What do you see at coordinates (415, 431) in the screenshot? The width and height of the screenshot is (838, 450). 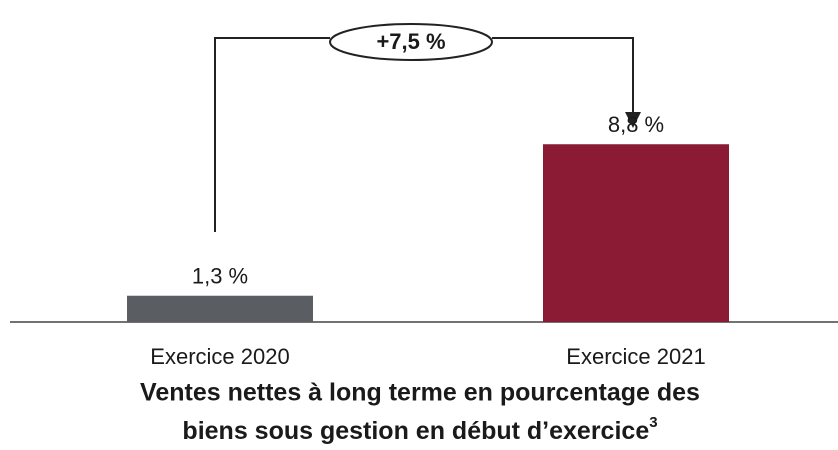 I see `chart-title: biens sous gestion en début d’exercice` at bounding box center [415, 431].